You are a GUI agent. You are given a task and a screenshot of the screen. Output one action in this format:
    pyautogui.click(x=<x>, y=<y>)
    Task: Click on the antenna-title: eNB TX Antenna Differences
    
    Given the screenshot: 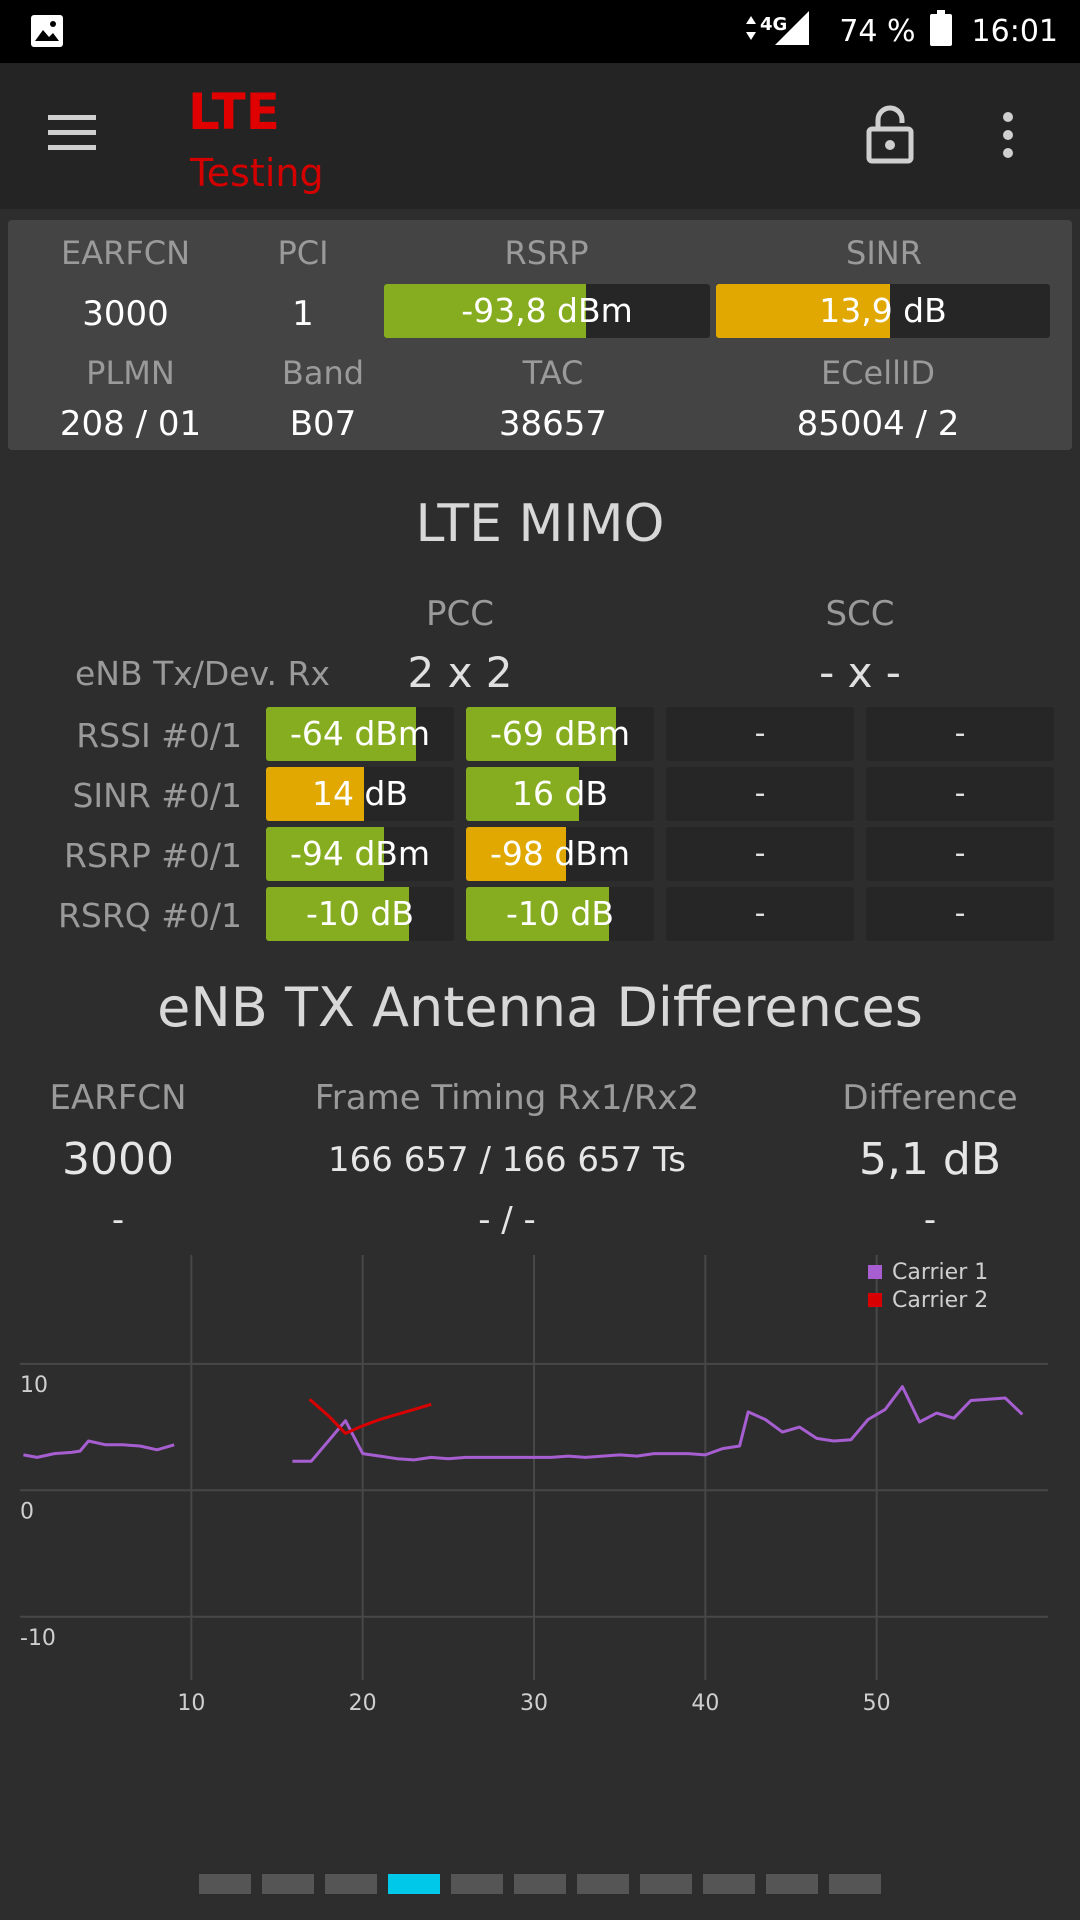 What is the action you would take?
    pyautogui.click(x=540, y=1007)
    